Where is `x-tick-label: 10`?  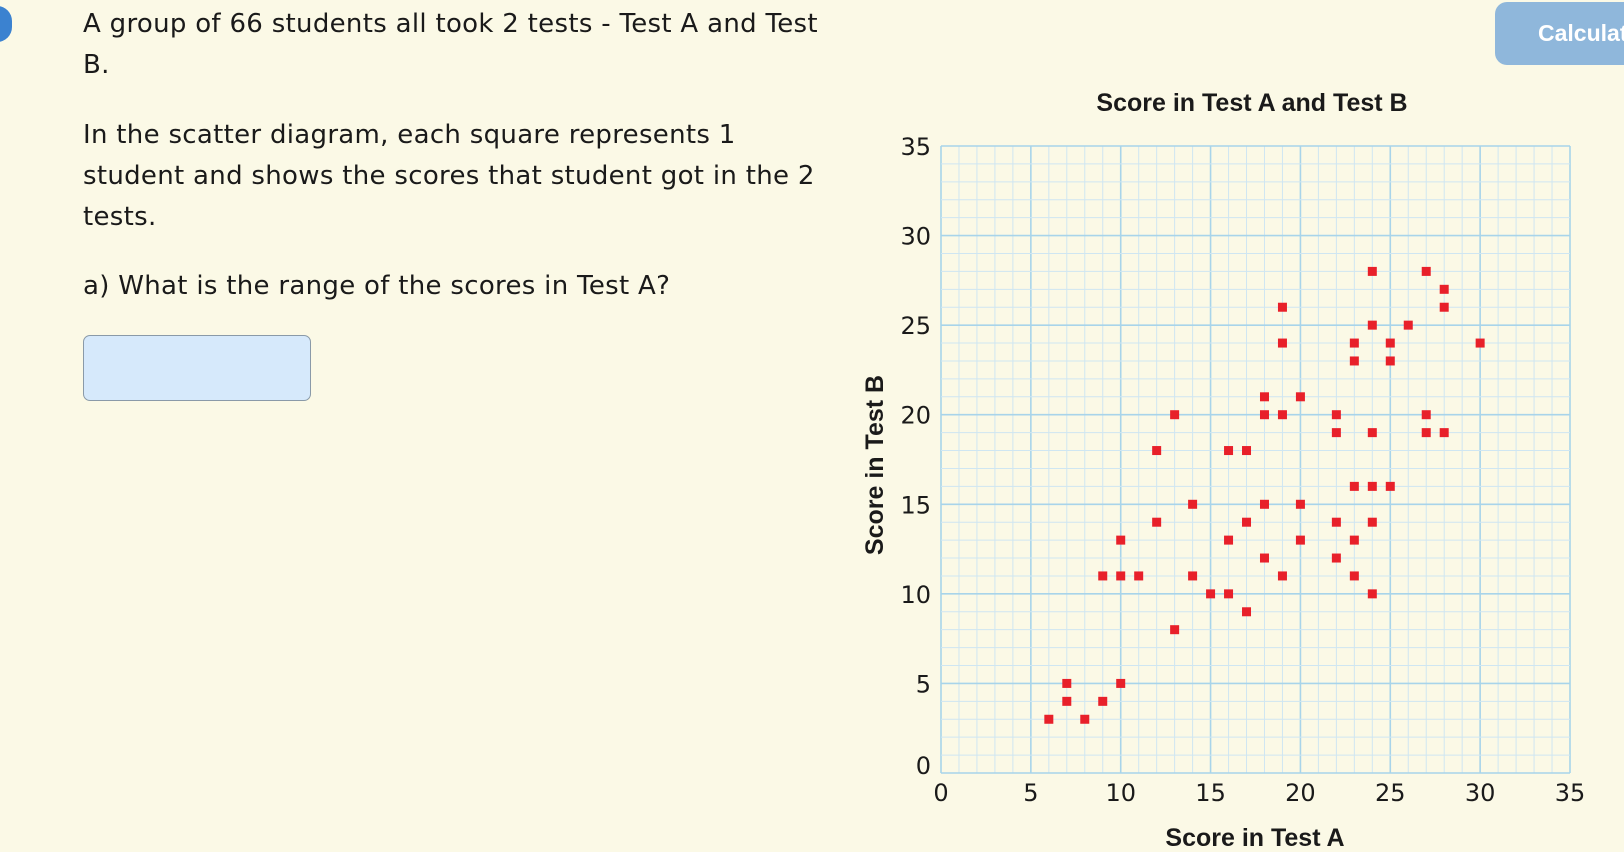
x-tick-label: 10 is located at coordinates (1120, 793).